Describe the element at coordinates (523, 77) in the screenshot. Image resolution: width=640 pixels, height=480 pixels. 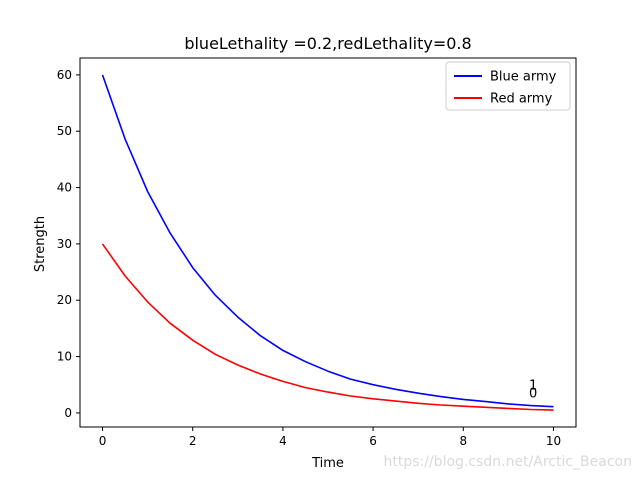
I see `legend-label: Blue army` at that location.